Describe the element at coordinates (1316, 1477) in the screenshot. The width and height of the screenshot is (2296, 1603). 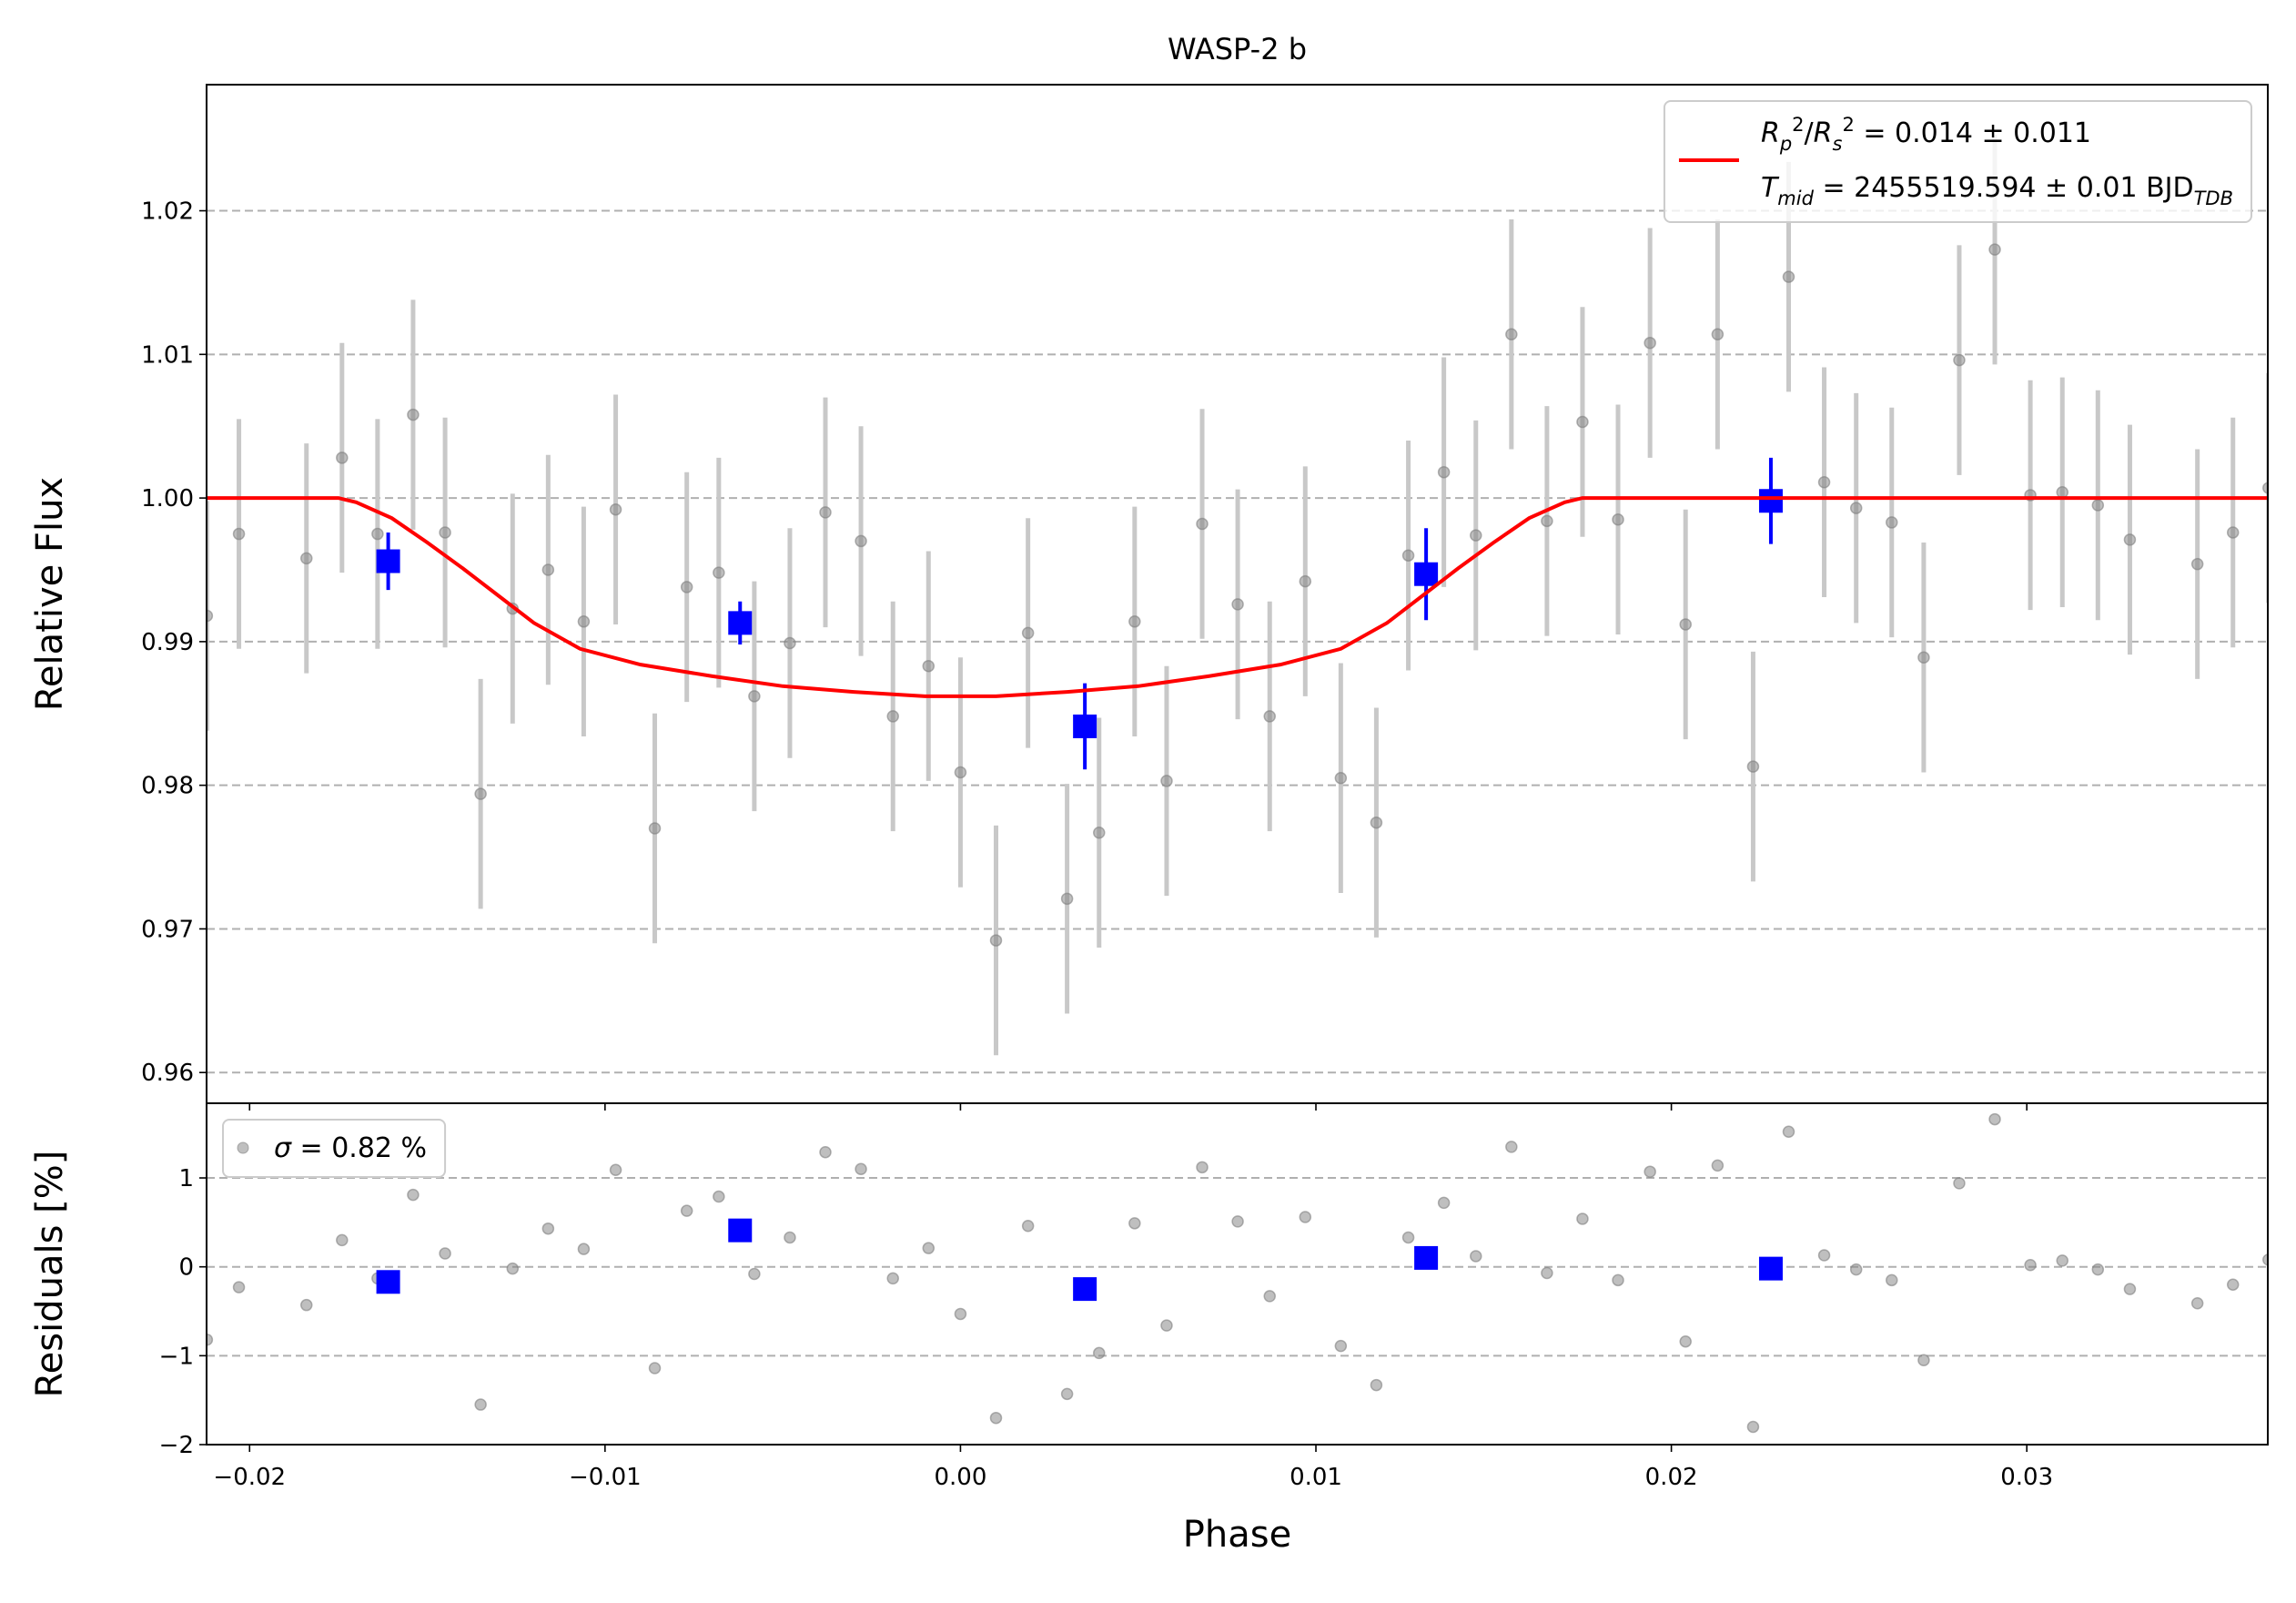
I see `x-tick-label: 0.01` at that location.